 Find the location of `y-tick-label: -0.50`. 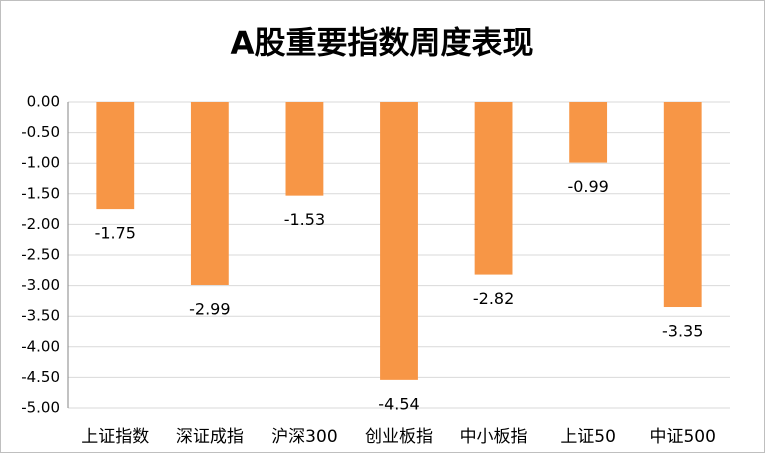

y-tick-label: -0.50 is located at coordinates (40, 132).